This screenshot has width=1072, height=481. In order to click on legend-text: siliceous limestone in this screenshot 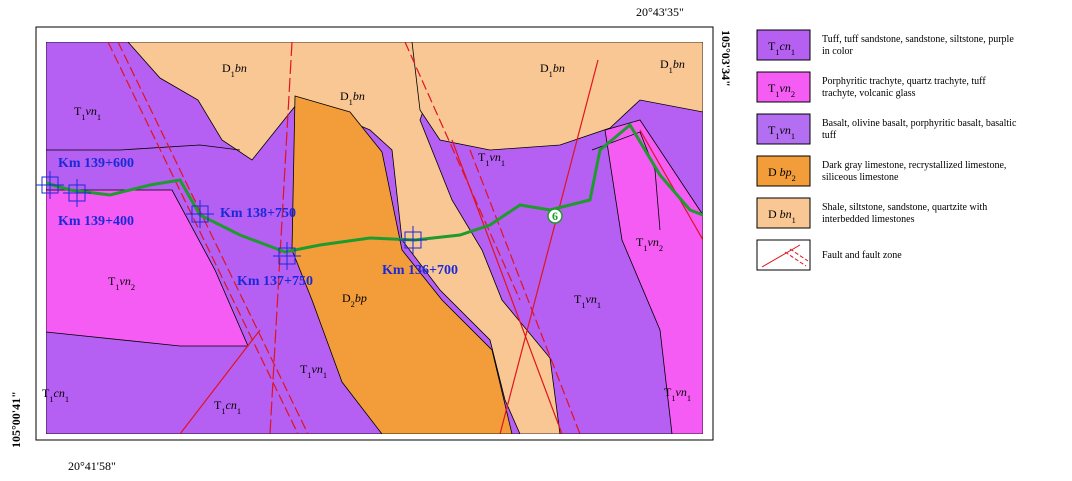, I will do `click(860, 177)`.